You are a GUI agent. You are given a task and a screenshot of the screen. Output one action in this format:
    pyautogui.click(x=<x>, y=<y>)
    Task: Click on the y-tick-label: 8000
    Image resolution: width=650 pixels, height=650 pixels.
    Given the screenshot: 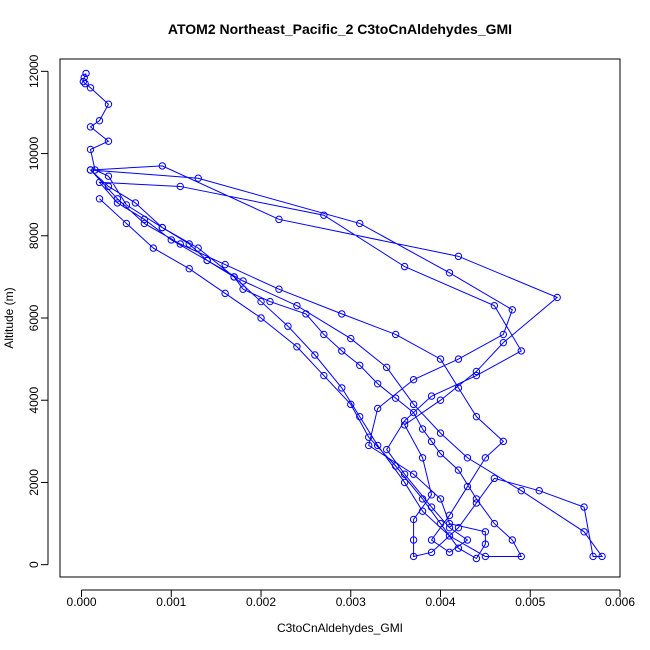 What is the action you would take?
    pyautogui.click(x=34, y=235)
    